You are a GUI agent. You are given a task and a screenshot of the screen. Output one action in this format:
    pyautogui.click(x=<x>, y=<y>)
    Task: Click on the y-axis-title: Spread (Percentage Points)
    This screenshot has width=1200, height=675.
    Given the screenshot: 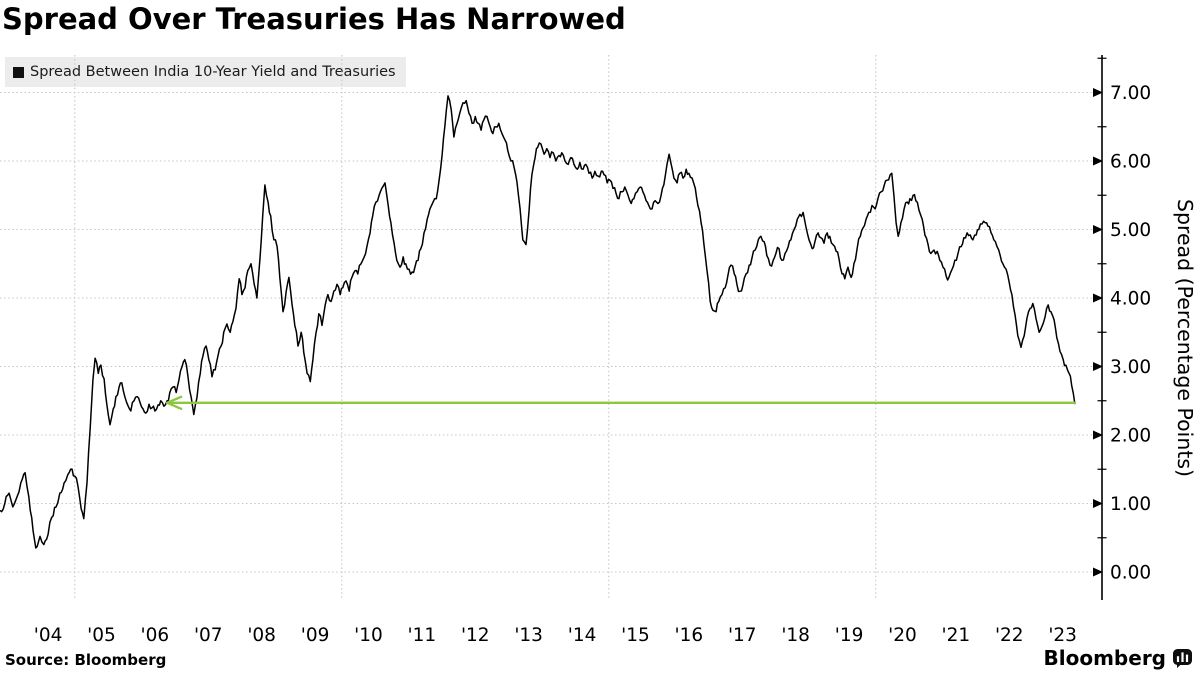 What is the action you would take?
    pyautogui.click(x=1185, y=338)
    